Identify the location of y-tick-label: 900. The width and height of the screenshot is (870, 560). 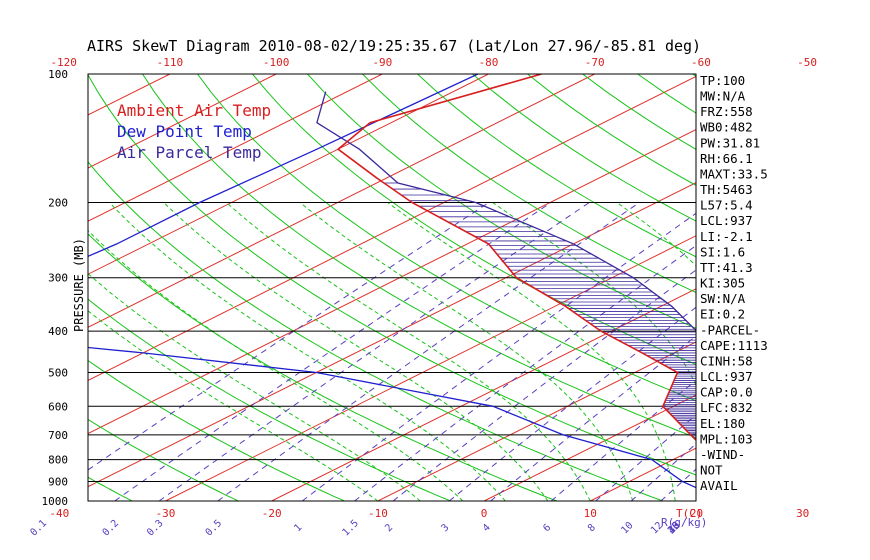
(58, 481).